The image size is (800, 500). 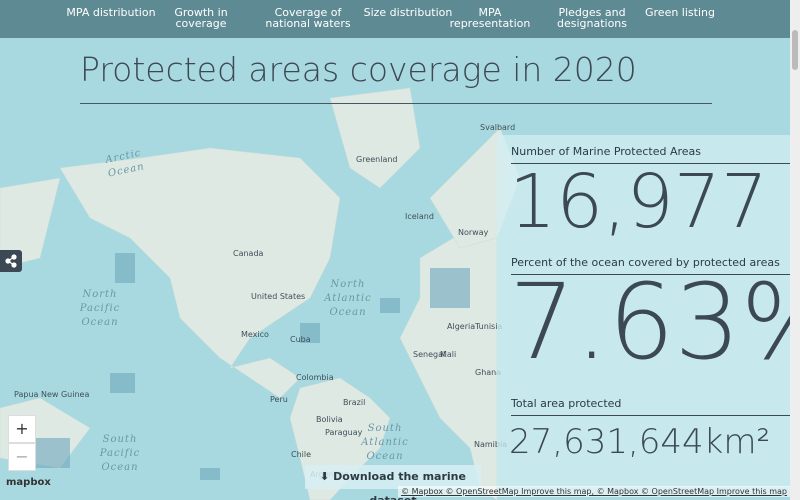 What do you see at coordinates (429, 354) in the screenshot?
I see `map-label: Senegal` at bounding box center [429, 354].